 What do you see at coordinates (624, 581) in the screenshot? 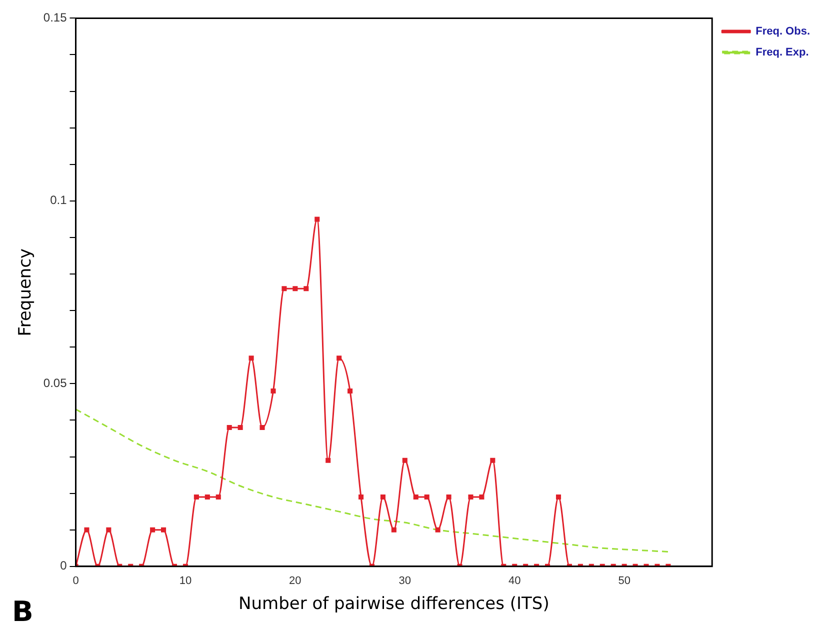
I see `x-tick-label: 50` at bounding box center [624, 581].